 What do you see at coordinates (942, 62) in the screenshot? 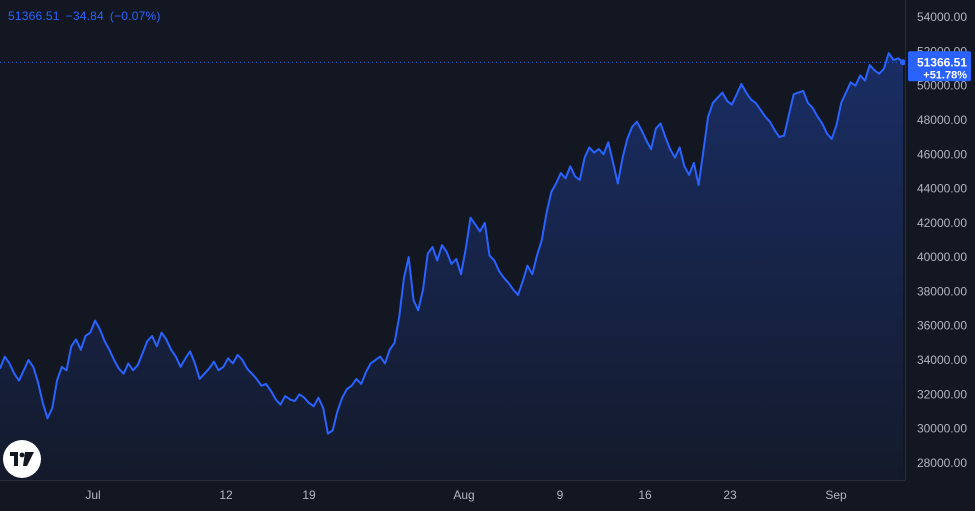
I see `last-price-tag-price: 51366.51` at bounding box center [942, 62].